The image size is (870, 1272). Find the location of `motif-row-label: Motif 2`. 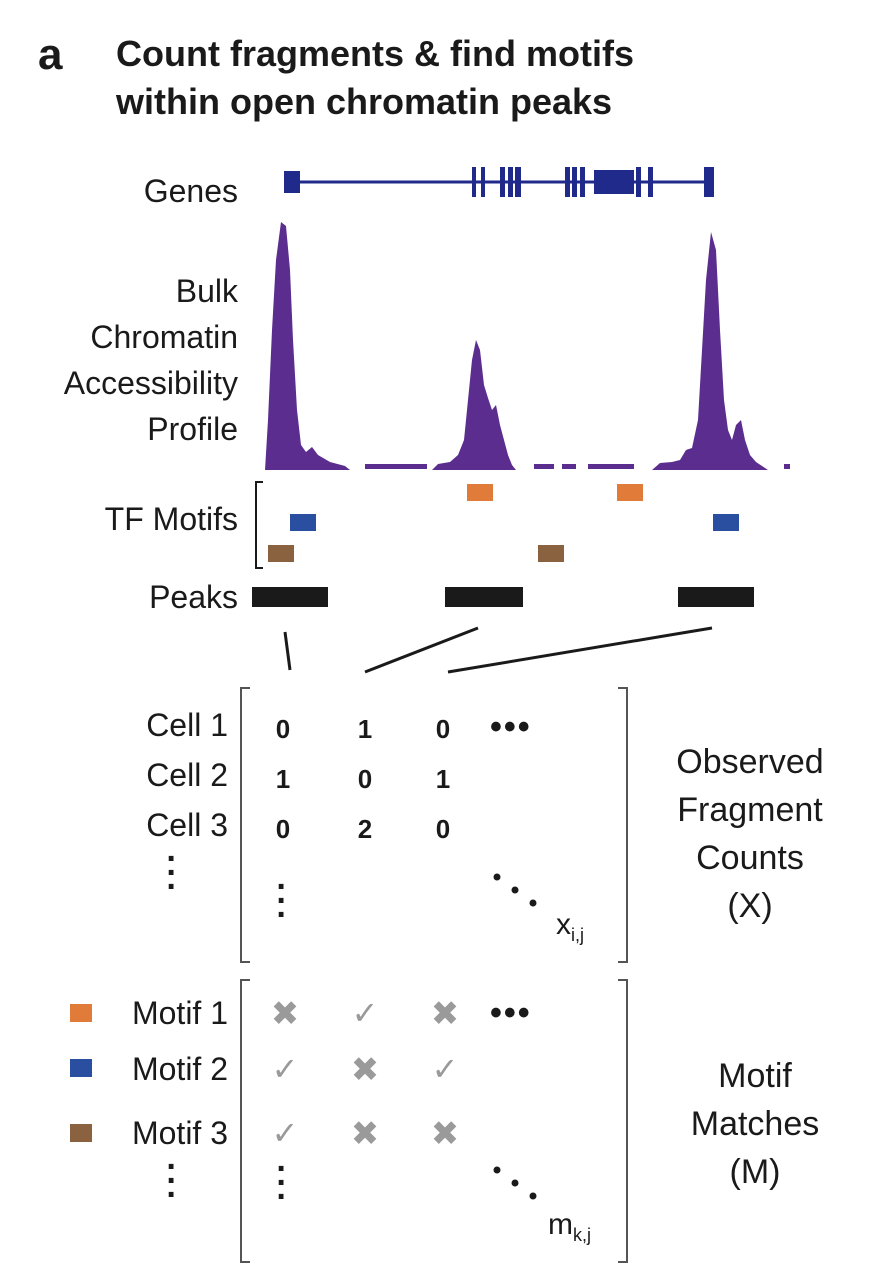

motif-row-label: Motif 2 is located at coordinates (179, 1069).